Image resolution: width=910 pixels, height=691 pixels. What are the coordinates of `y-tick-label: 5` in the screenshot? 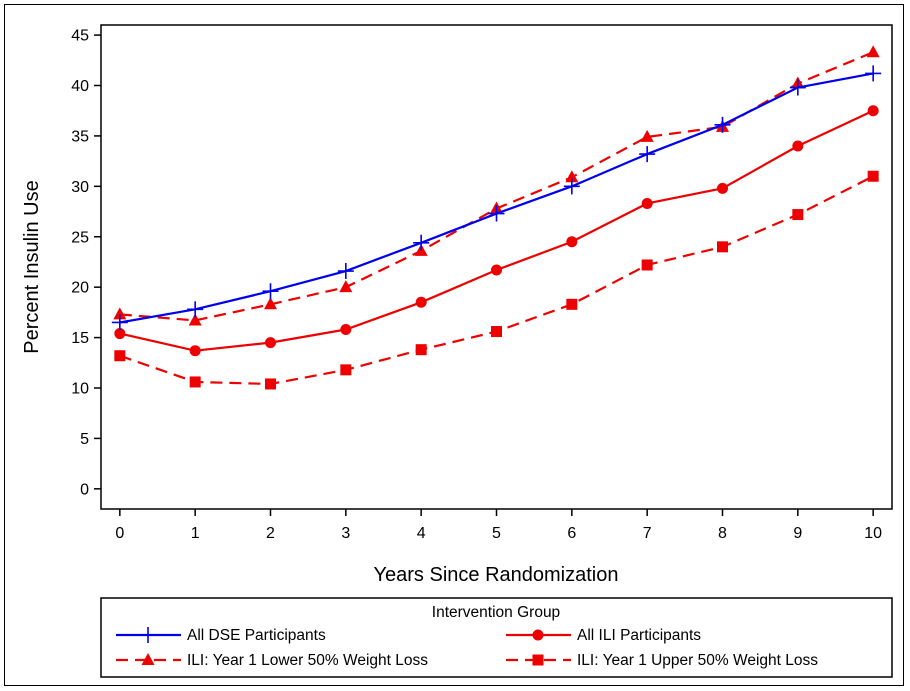 It's located at (84, 439).